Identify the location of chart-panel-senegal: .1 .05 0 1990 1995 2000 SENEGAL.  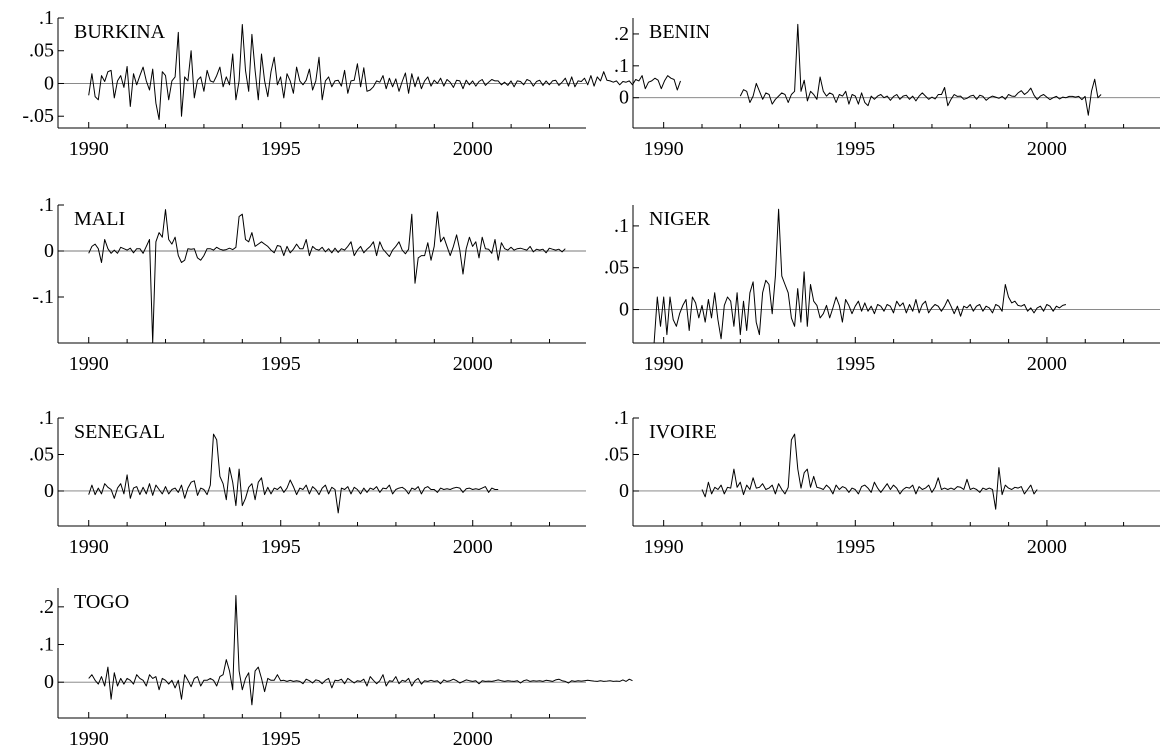
(307, 482).